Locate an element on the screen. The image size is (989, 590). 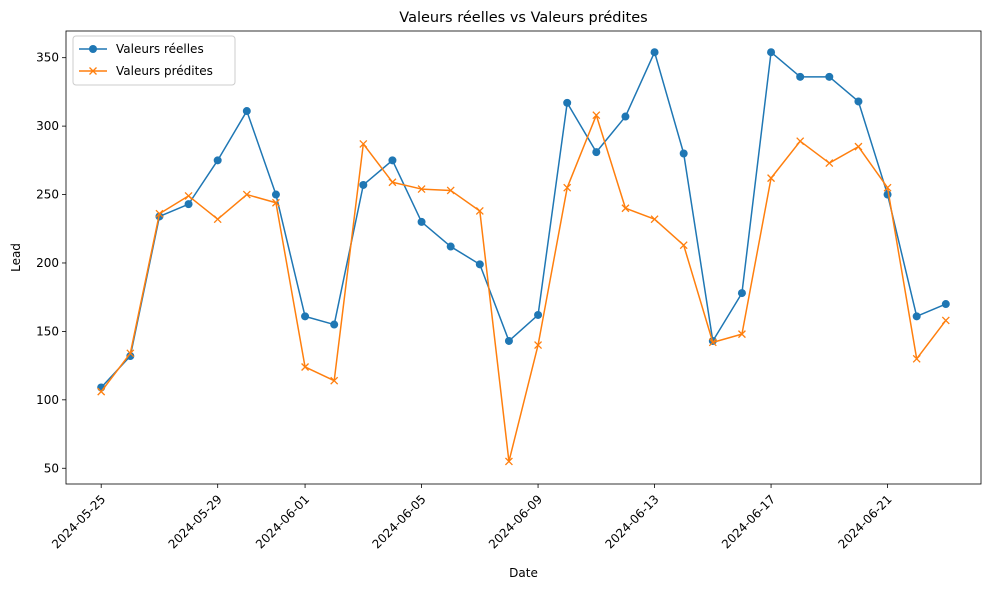
x-axis-label: Date is located at coordinates (523, 573).